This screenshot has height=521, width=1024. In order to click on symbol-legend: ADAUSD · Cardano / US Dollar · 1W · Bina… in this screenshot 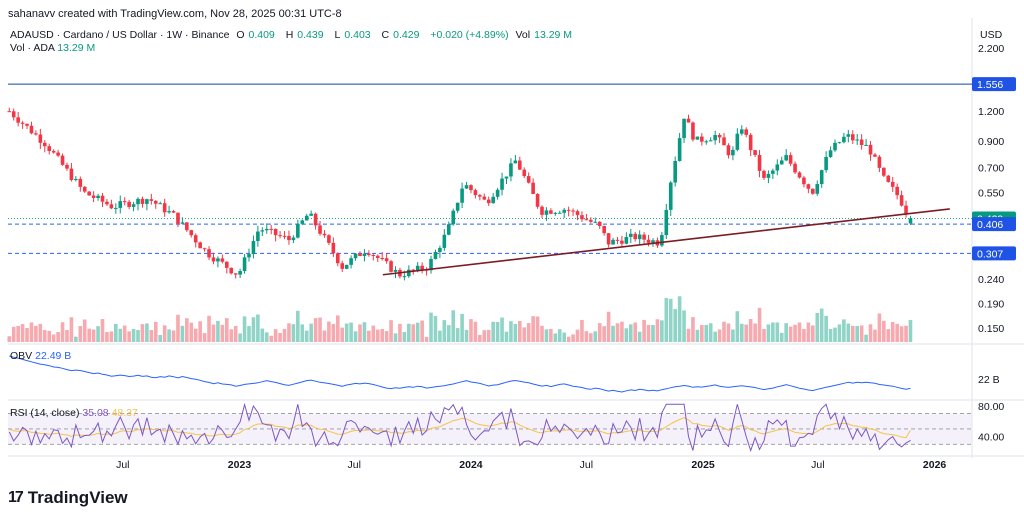, I will do `click(295, 35)`.